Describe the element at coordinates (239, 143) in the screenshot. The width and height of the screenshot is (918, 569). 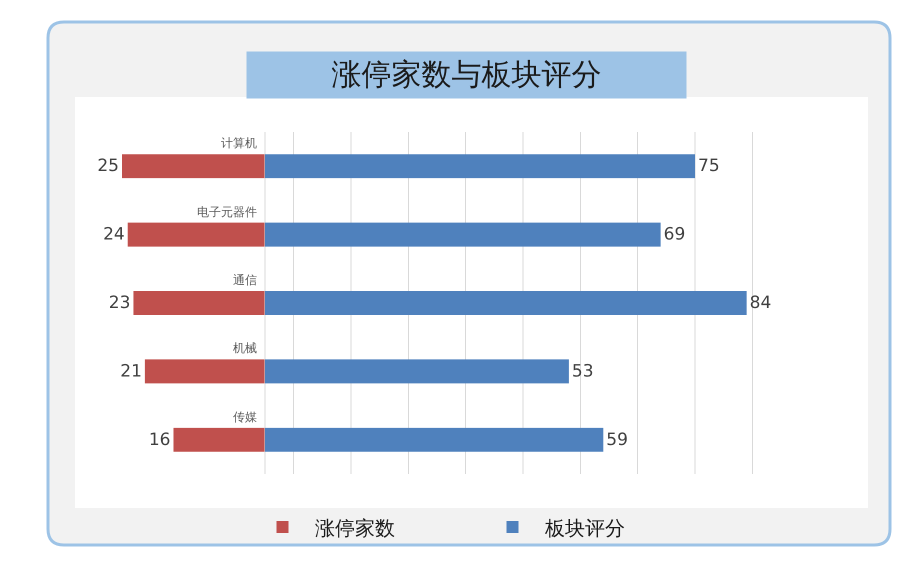
I see `y-tick-label: 计算机` at that location.